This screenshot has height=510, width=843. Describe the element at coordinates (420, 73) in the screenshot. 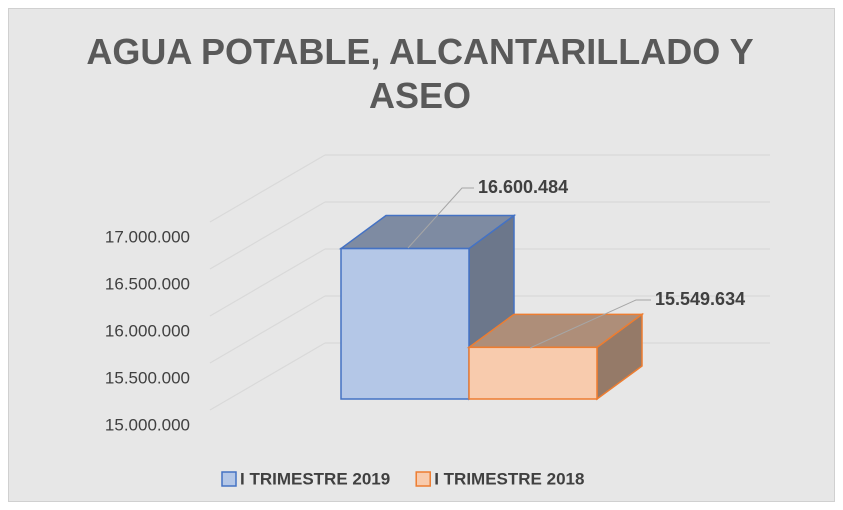

I see `chart-title: AGUA POTABLE, ALCANTARILLADO Y ASEO` at that location.